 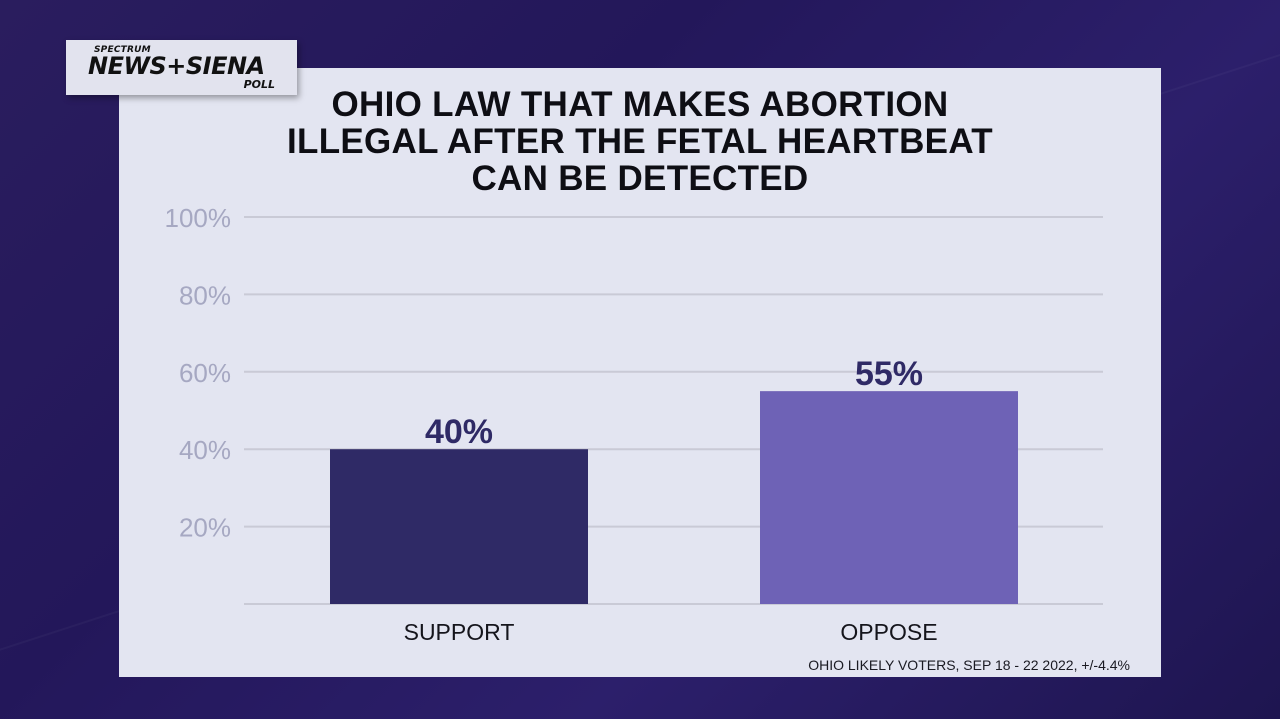 What do you see at coordinates (674, 403) in the screenshot?
I see `data-labels: 40% 55%` at bounding box center [674, 403].